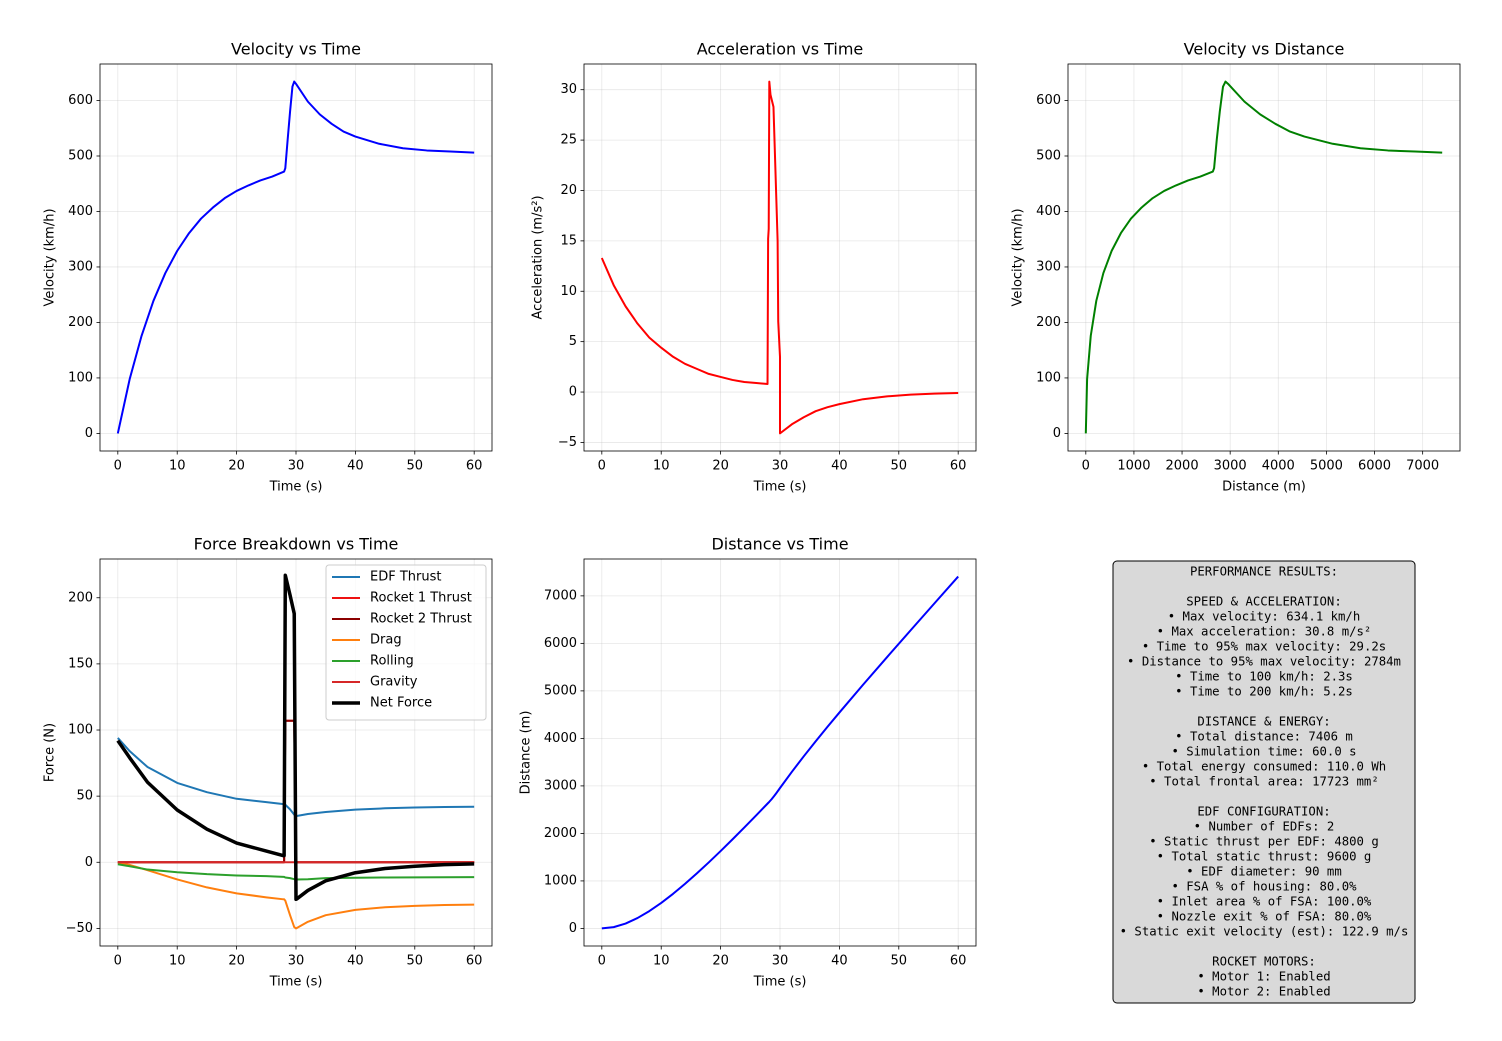 Image resolution: width=1502 pixels, height=1041 pixels. I want to click on result-line: • Number of EDFs: 2, so click(1264, 827).